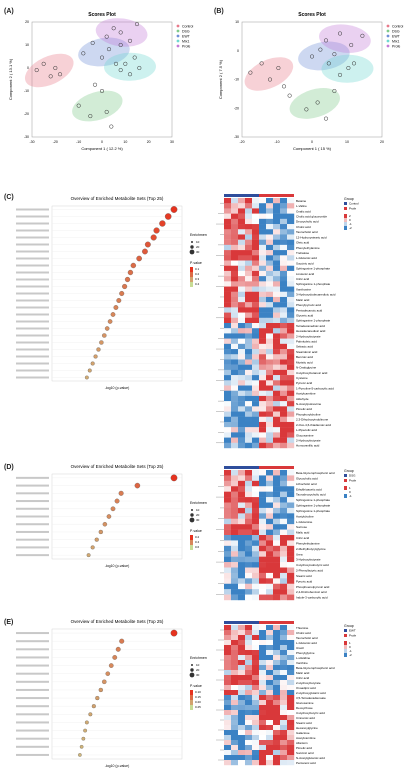 This screenshot has width=419, height=775. I want to click on metabolite-label: Pimelic acid, so click(304, 748).